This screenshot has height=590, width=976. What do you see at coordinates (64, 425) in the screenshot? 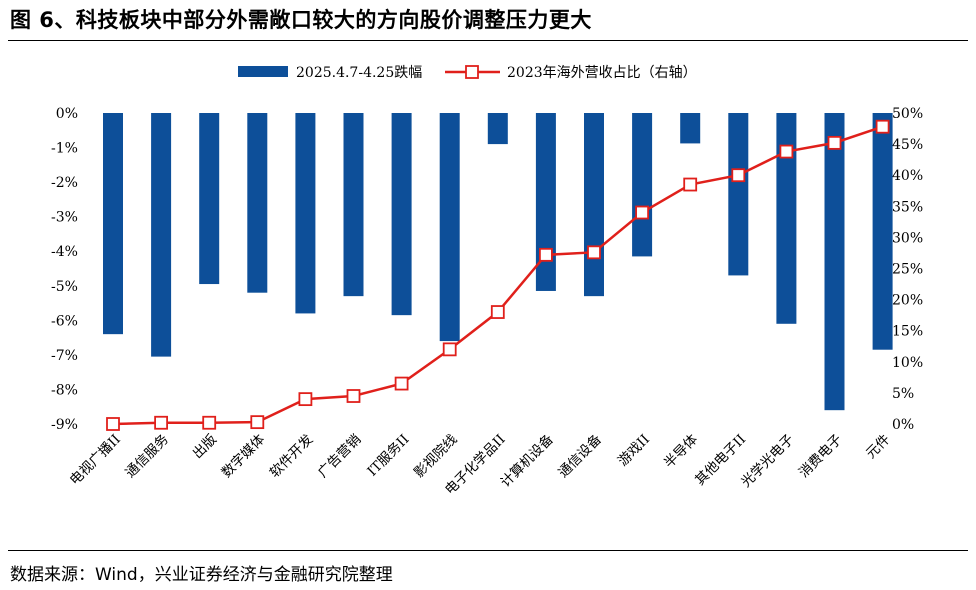
I see `left-tick-label: -9%` at bounding box center [64, 425].